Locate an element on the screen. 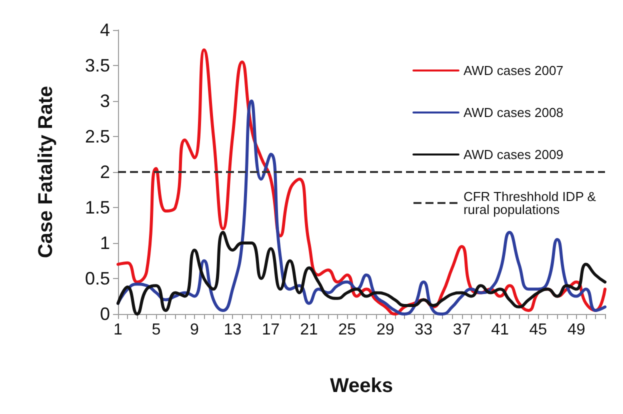 This screenshot has height=414, width=623. legend-label: AWD cases 2009 is located at coordinates (513, 154).